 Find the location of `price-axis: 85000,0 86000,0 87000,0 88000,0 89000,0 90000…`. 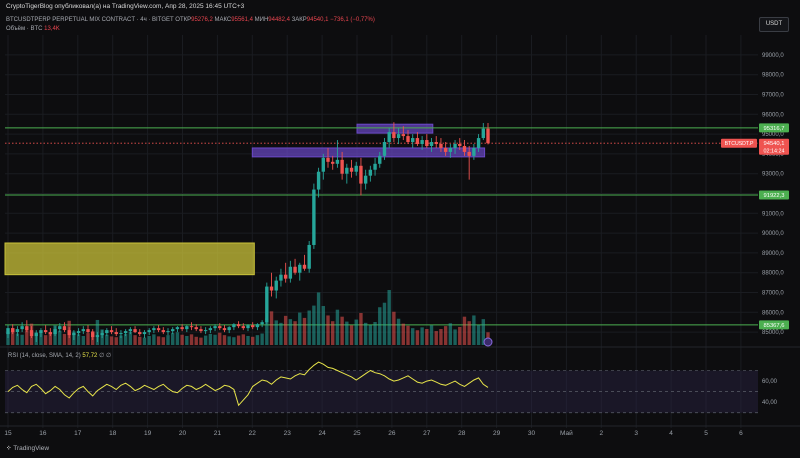

price-axis: 85000,0 86000,0 87000,0 88000,0 89000,0 90000… is located at coordinates (773, 194).